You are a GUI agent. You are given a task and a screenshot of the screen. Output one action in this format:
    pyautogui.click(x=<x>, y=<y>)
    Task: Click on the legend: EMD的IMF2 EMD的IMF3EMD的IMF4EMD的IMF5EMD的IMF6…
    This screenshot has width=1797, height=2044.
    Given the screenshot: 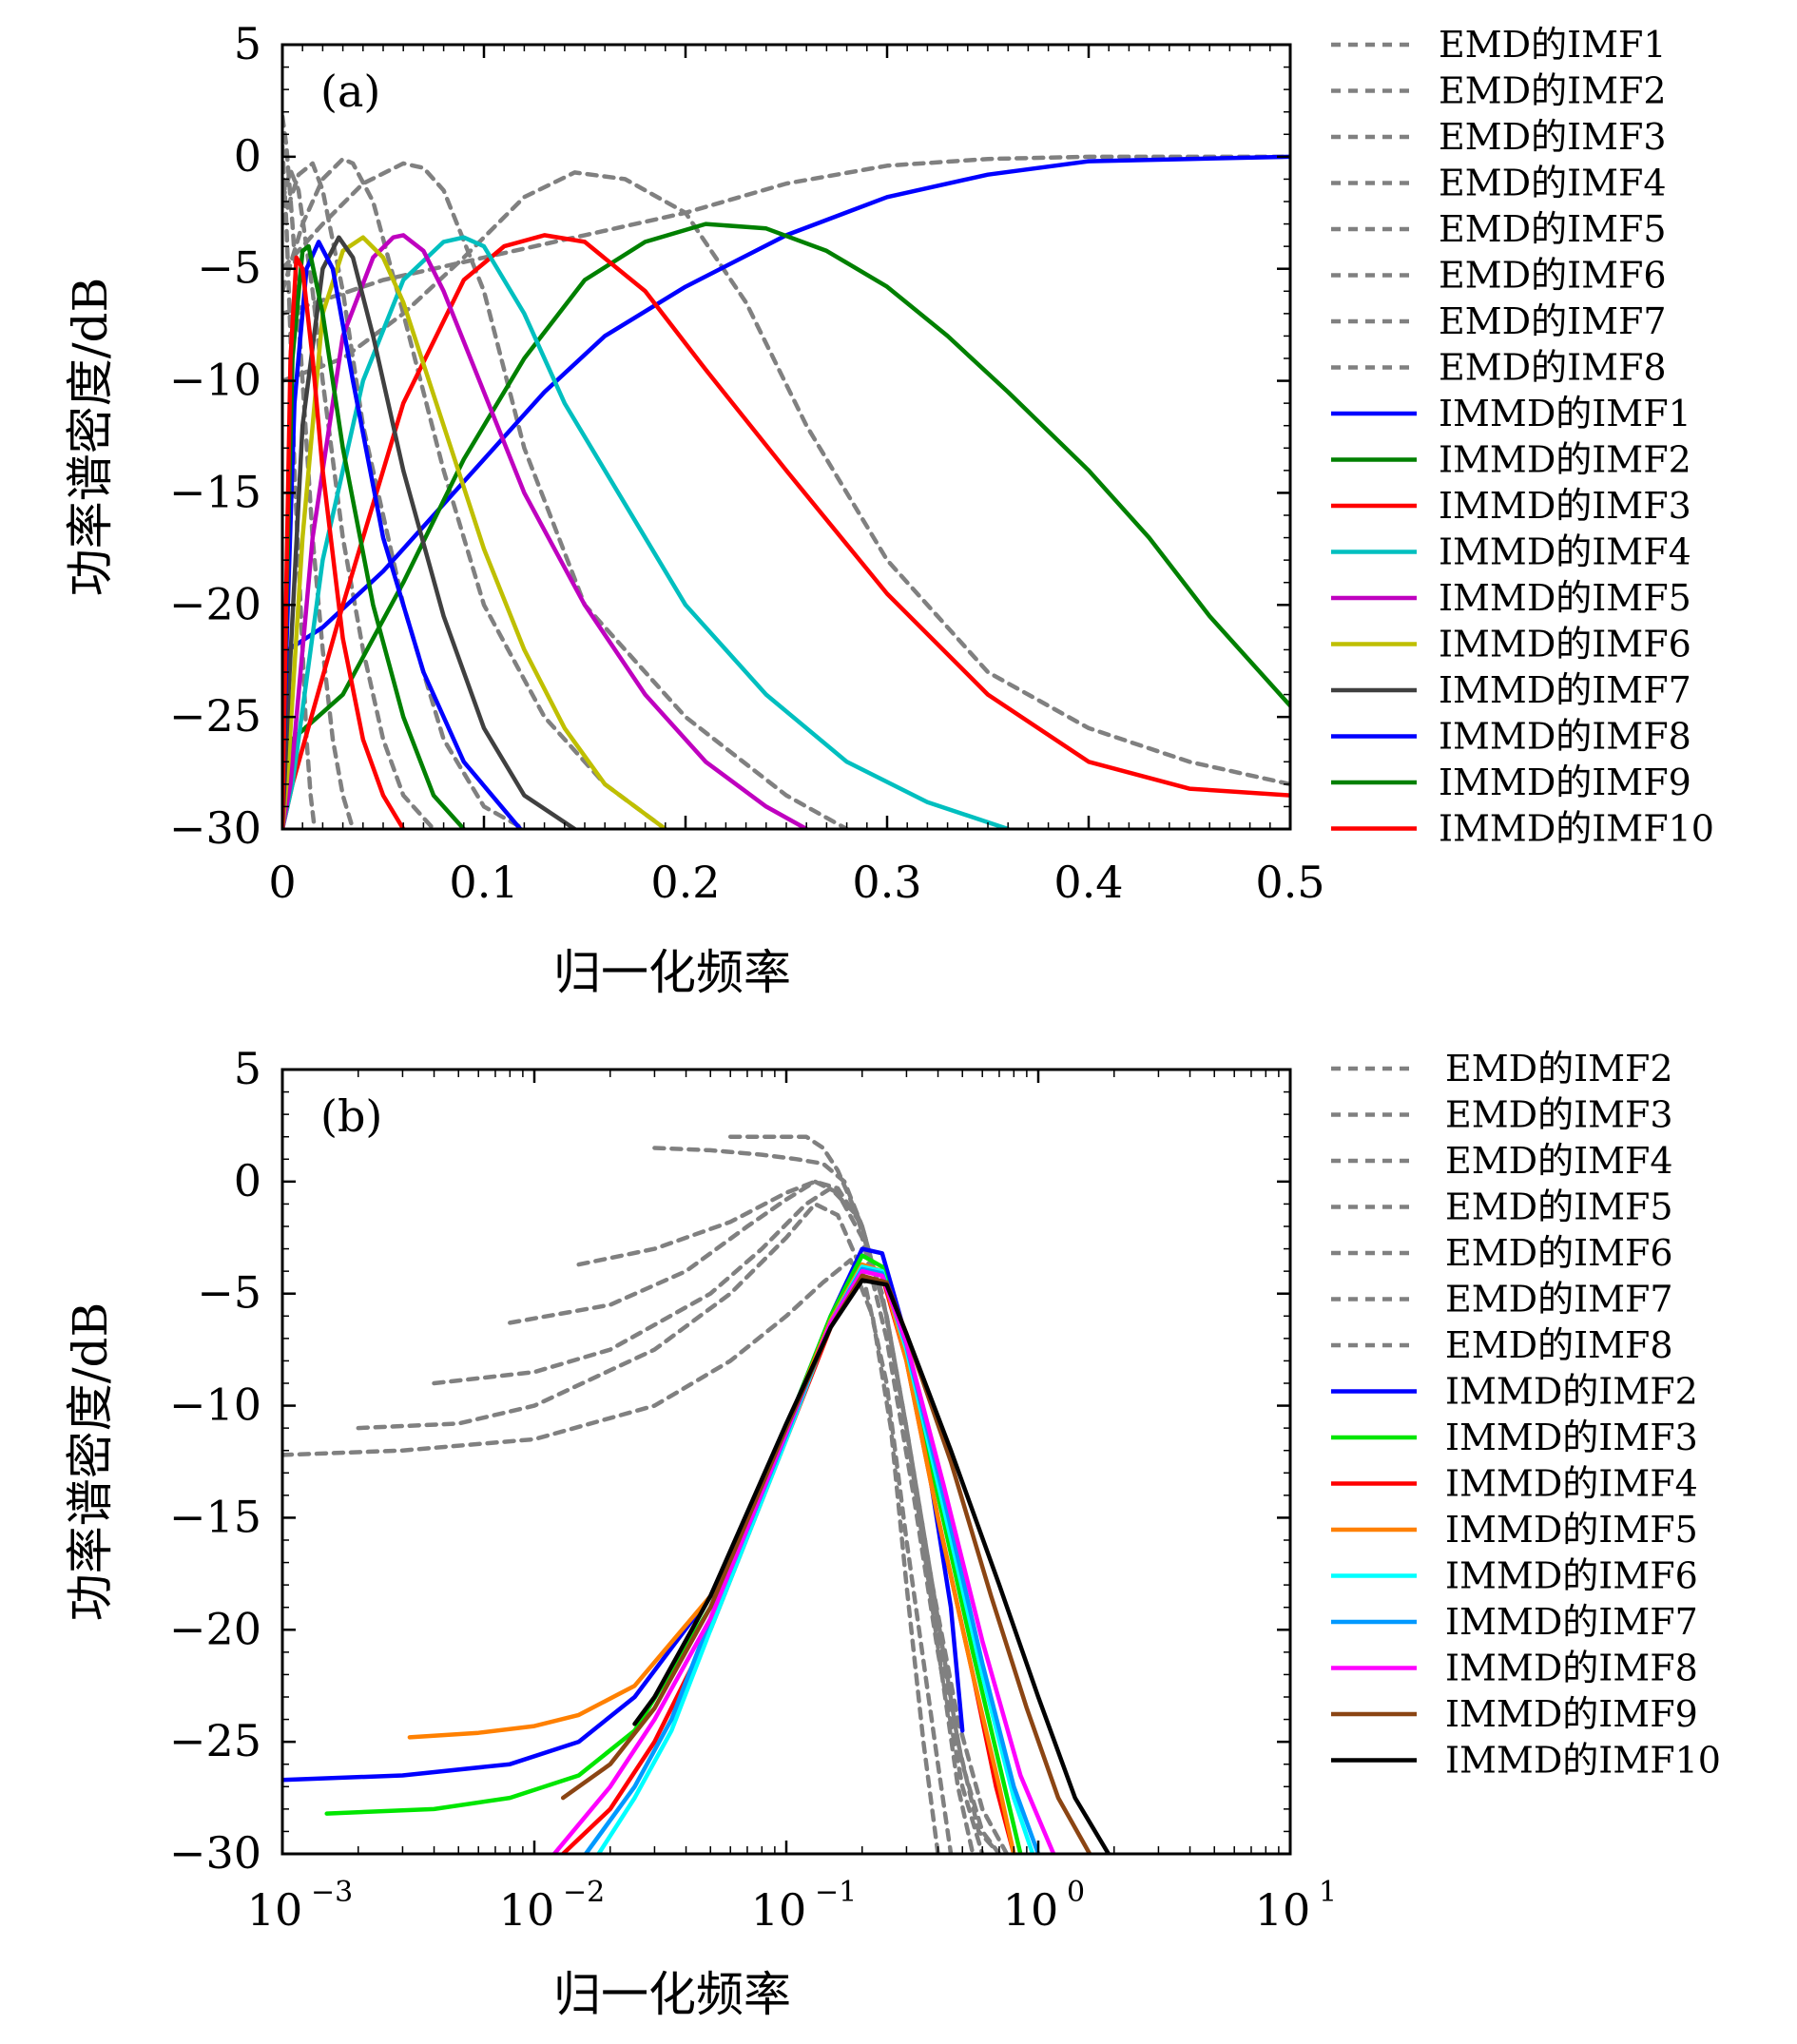 What is the action you would take?
    pyautogui.click(x=1526, y=1415)
    